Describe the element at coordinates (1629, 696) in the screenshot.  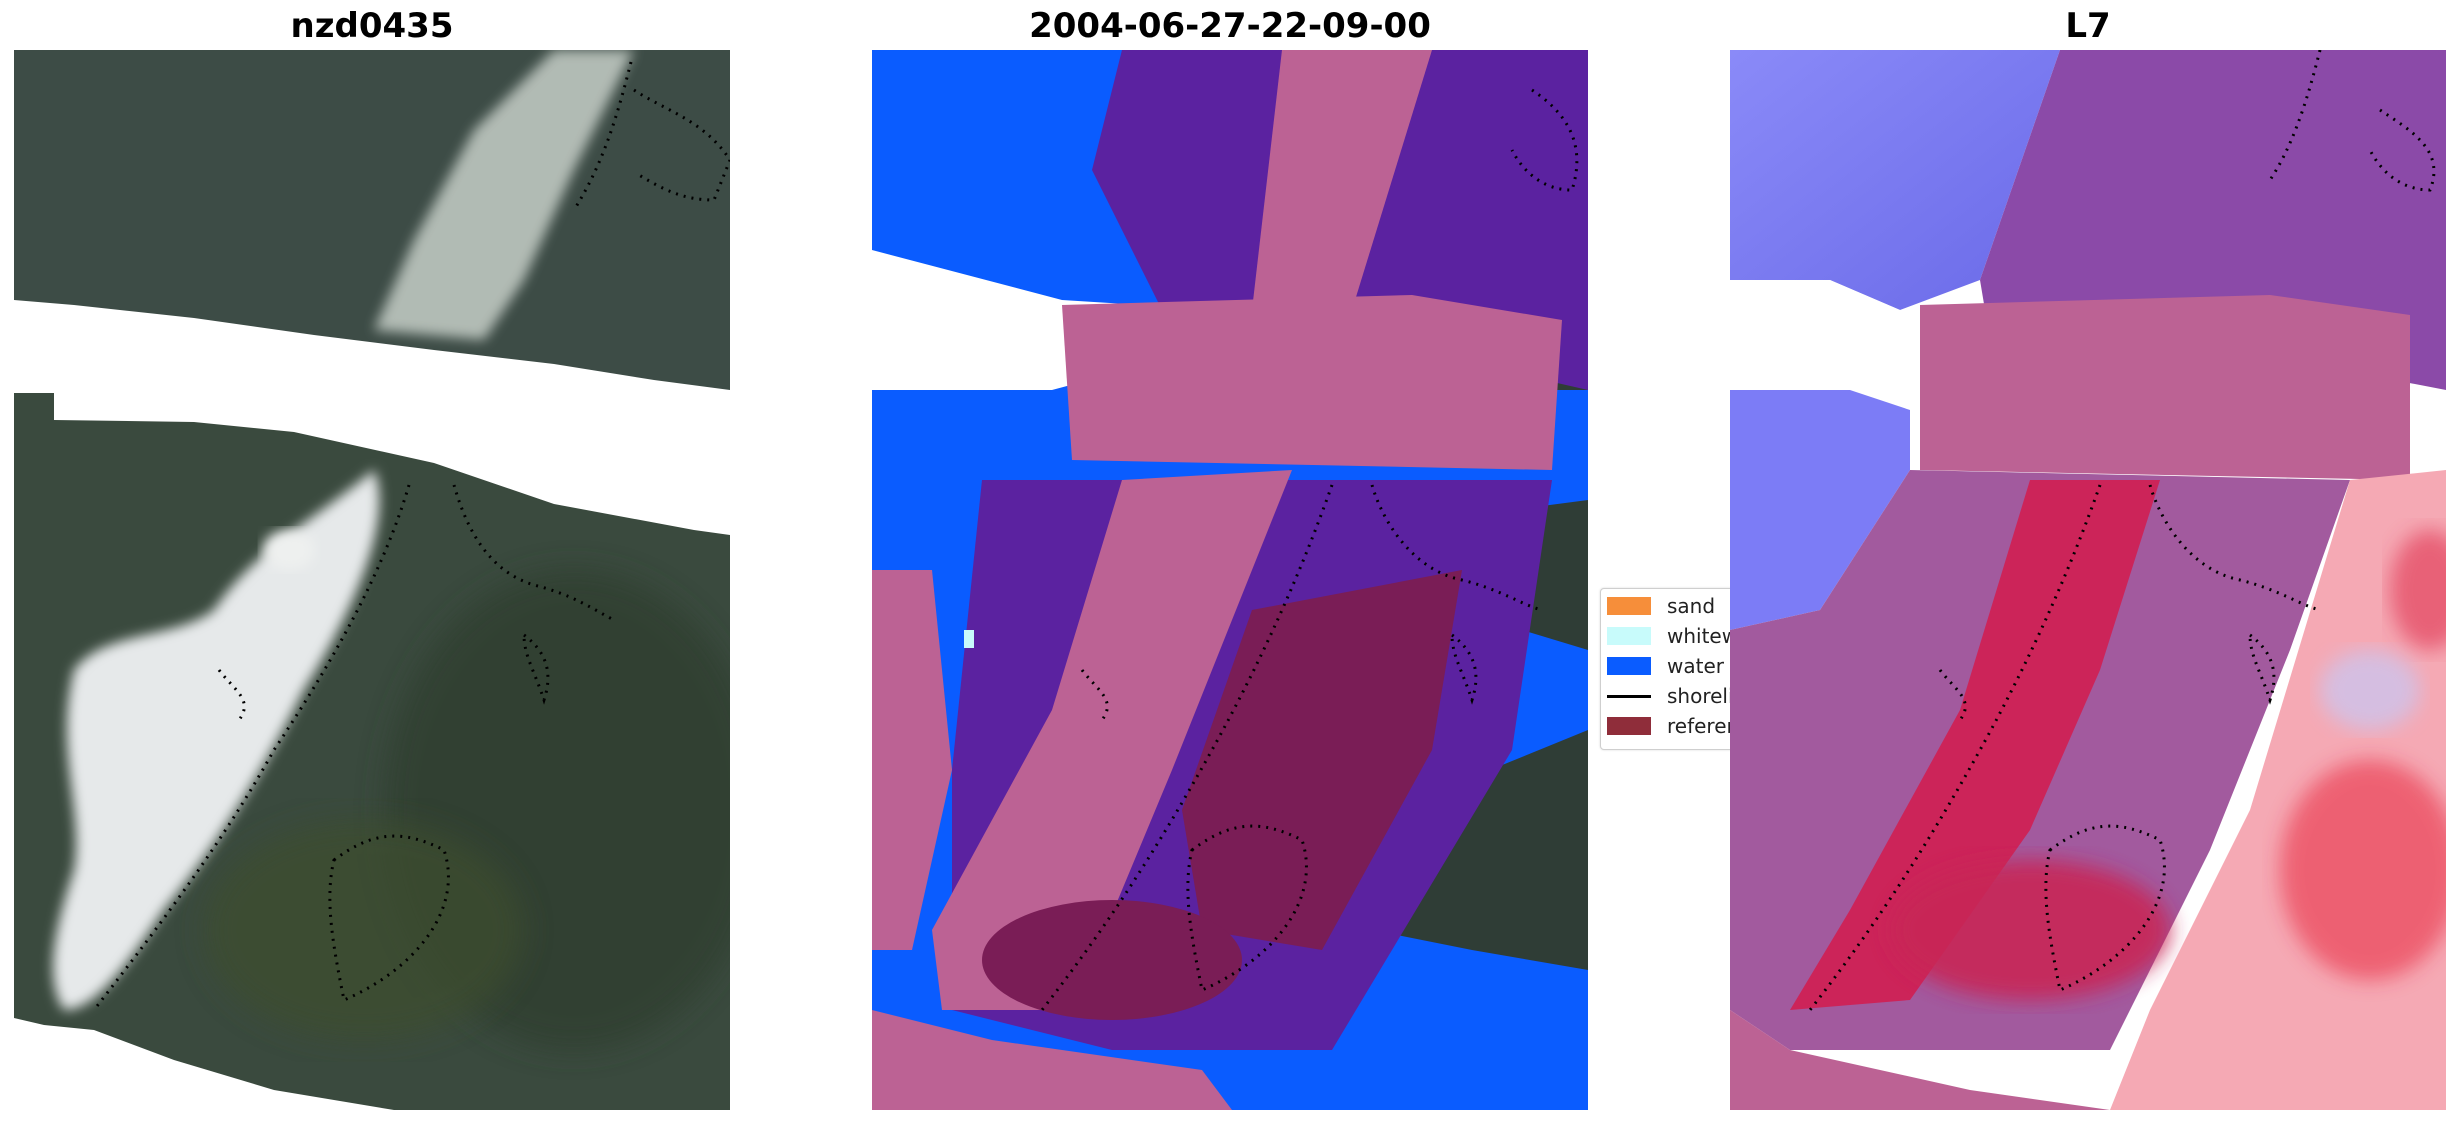
I see `legend-line-shoreline` at that location.